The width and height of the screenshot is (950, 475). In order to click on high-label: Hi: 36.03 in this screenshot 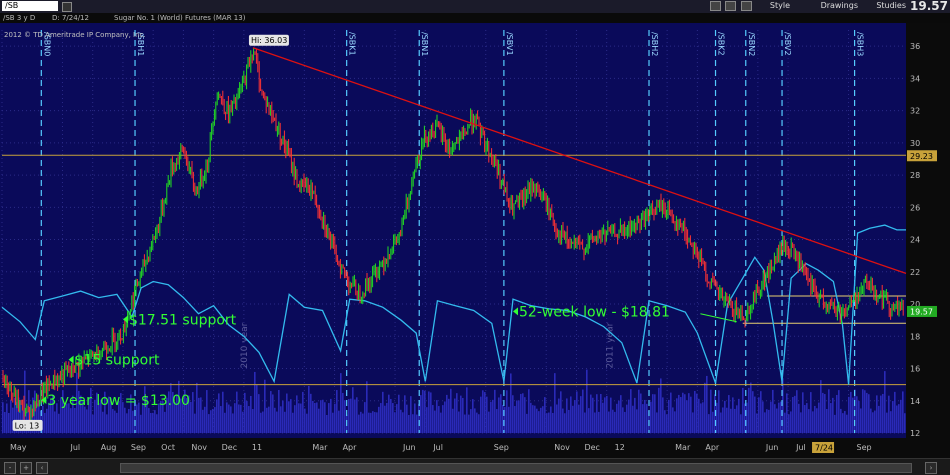, I will do `click(269, 40)`.